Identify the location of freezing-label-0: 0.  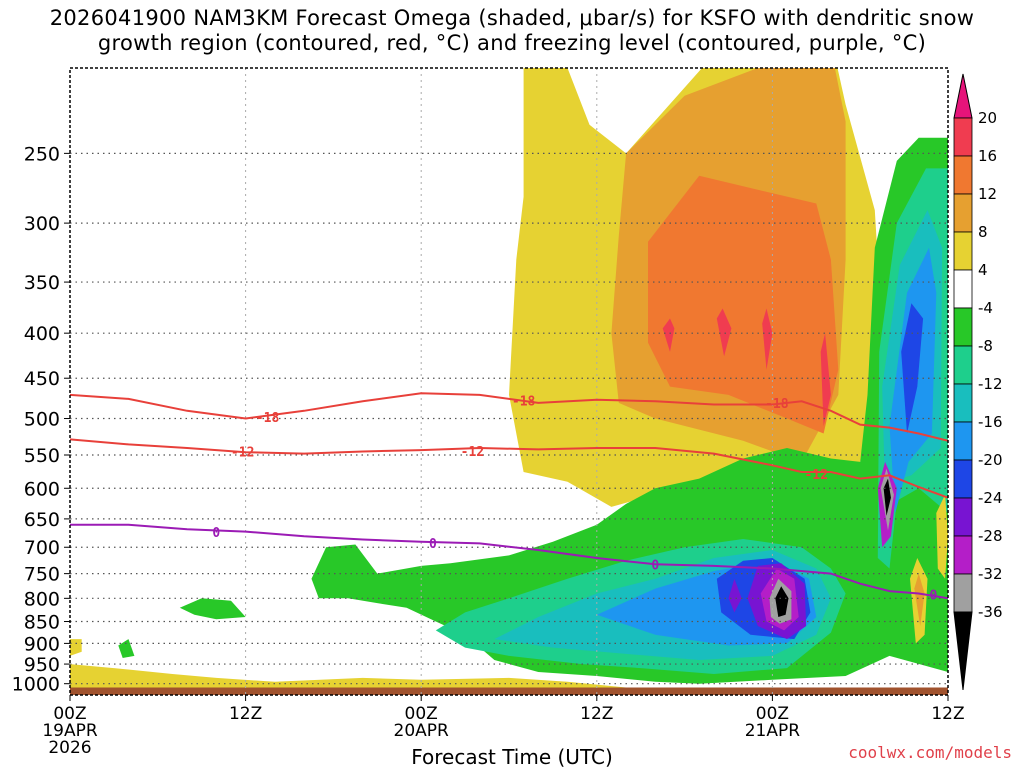
(216, 533).